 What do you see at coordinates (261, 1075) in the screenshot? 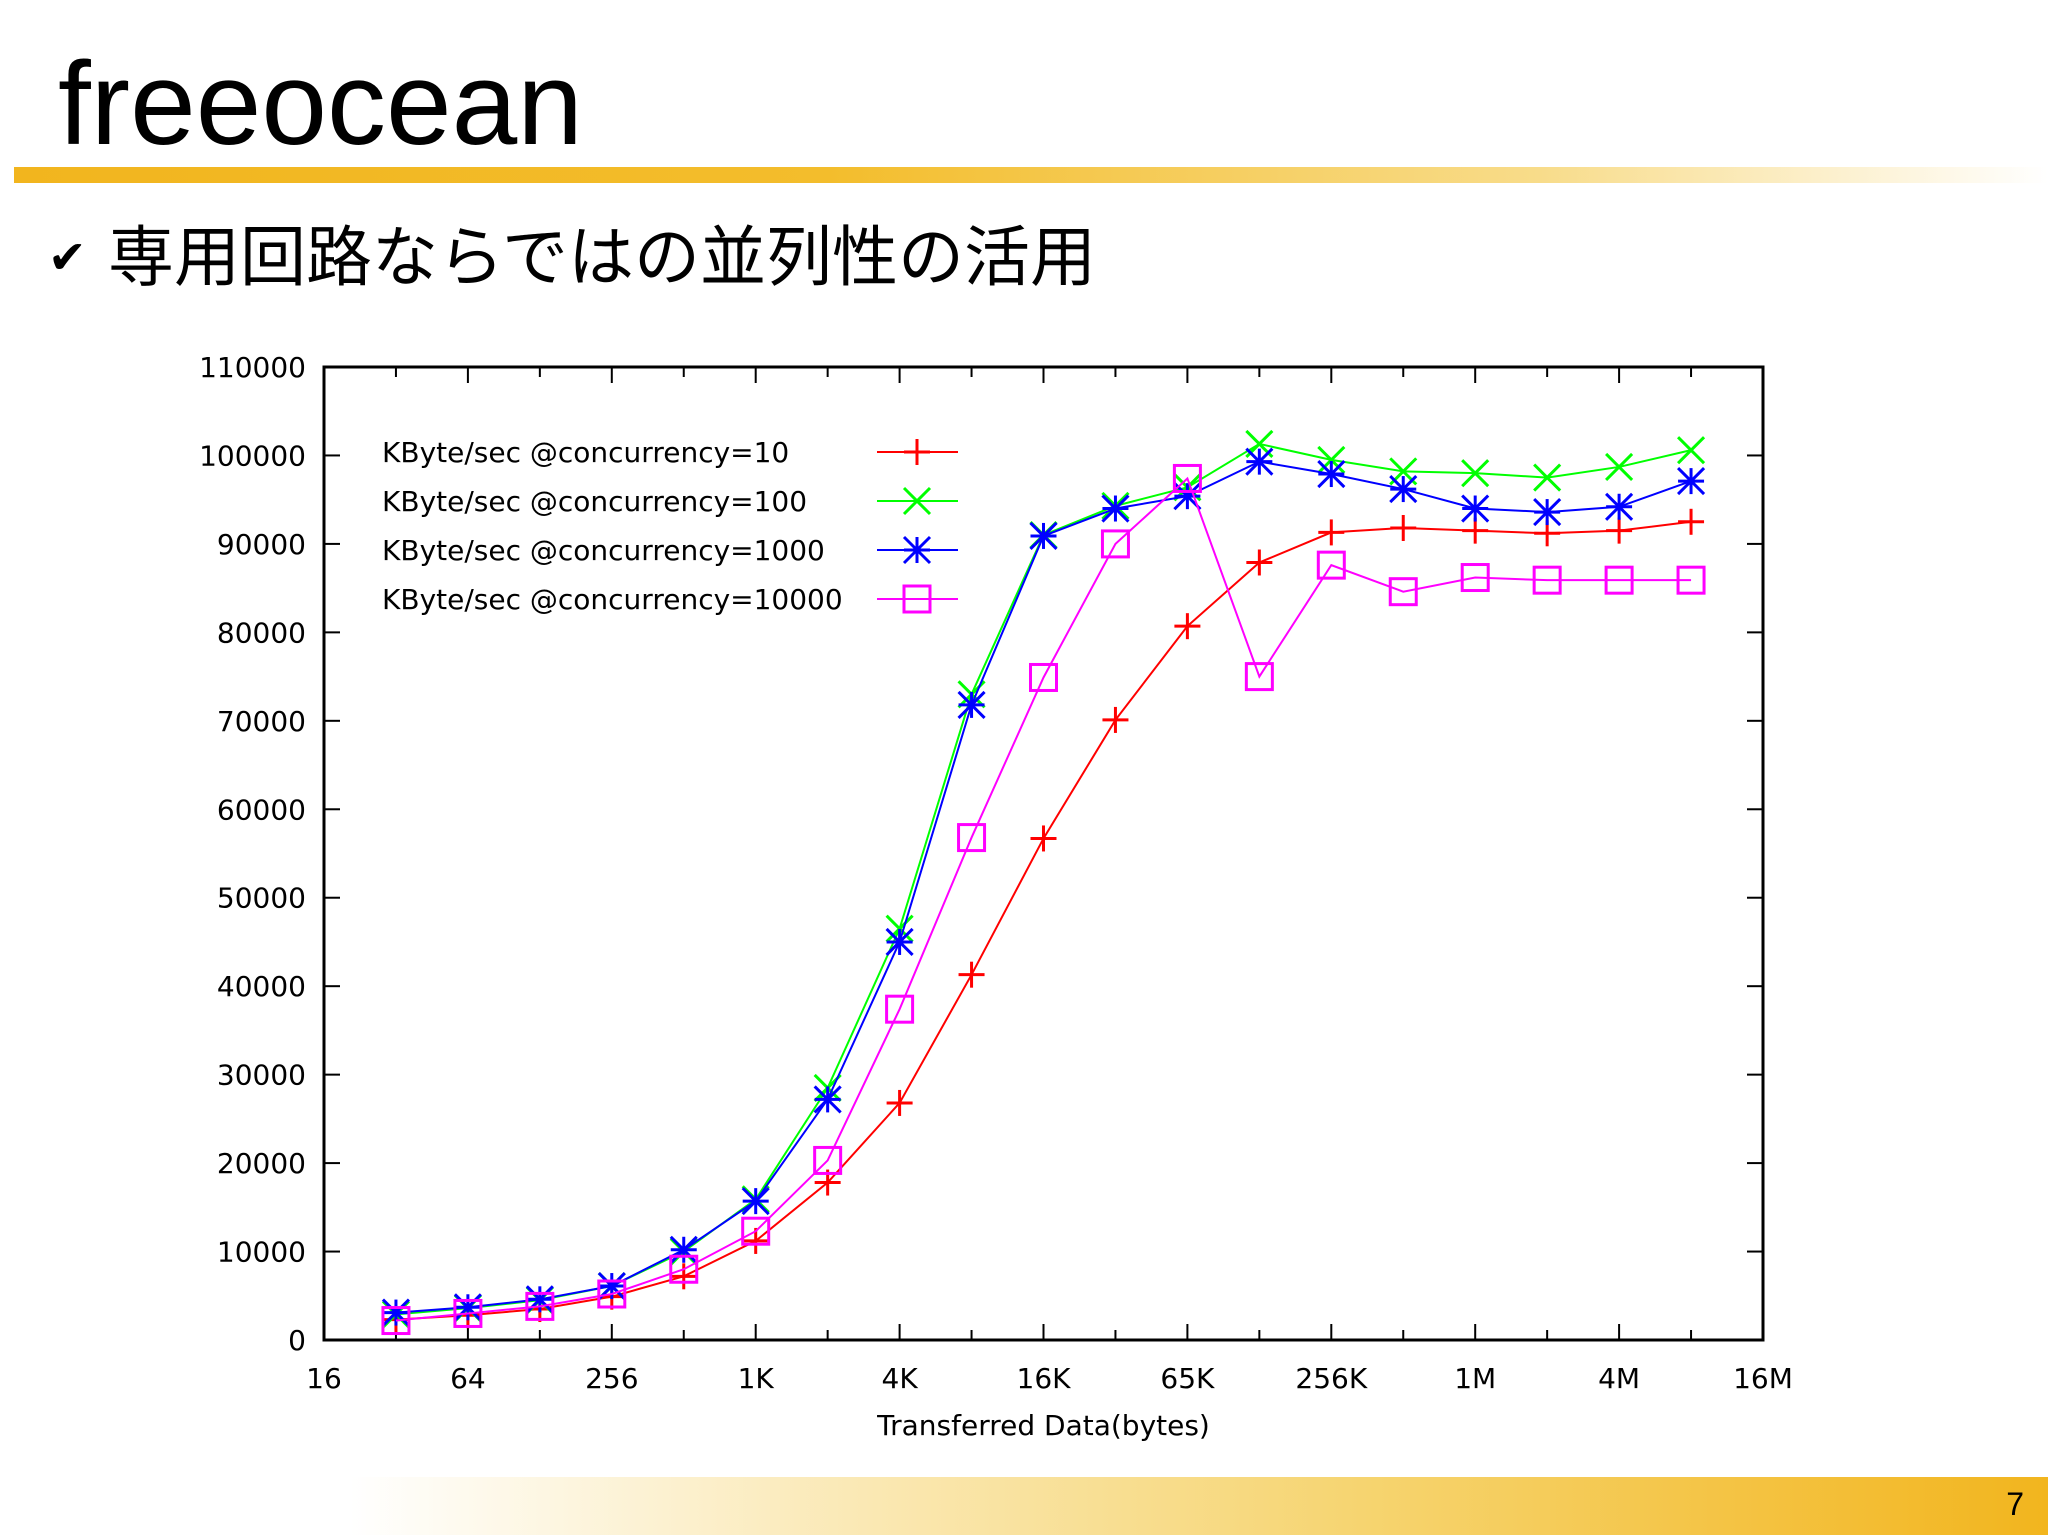
I see `y-tick-label: 30000` at bounding box center [261, 1075].